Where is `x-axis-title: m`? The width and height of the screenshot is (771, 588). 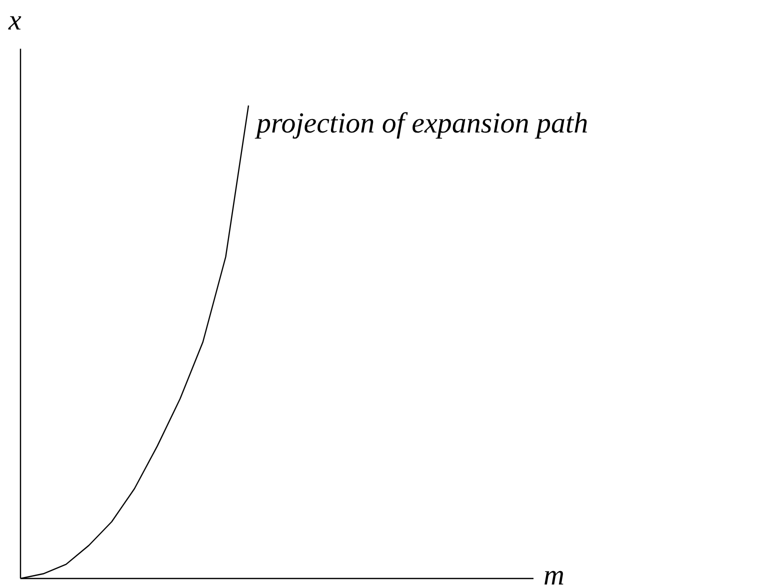 x-axis-title: m is located at coordinates (554, 574).